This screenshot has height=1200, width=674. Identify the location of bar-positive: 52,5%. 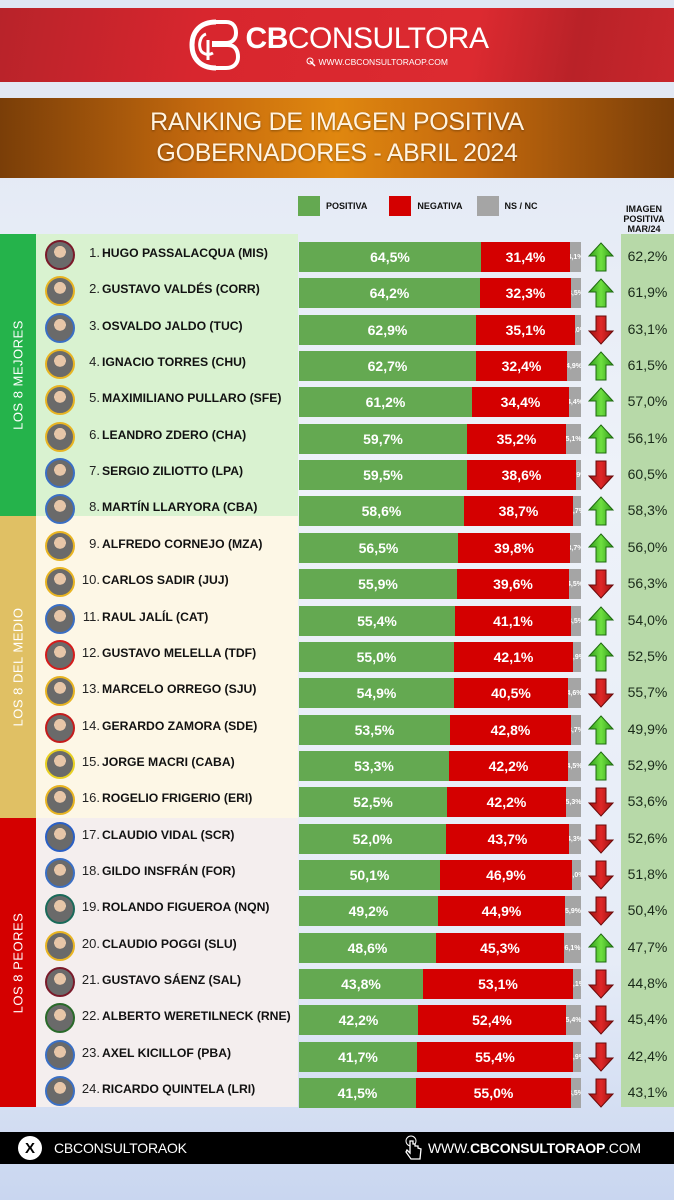
(373, 802).